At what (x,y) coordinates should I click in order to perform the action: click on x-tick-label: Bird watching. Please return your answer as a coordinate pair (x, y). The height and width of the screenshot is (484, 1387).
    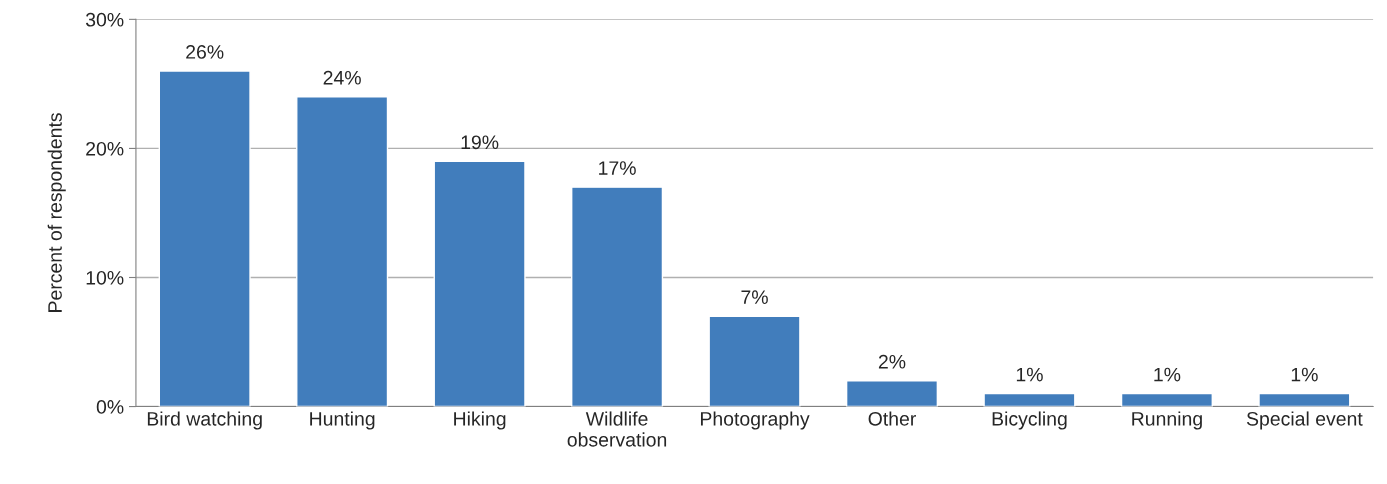
    Looking at the image, I should click on (204, 420).